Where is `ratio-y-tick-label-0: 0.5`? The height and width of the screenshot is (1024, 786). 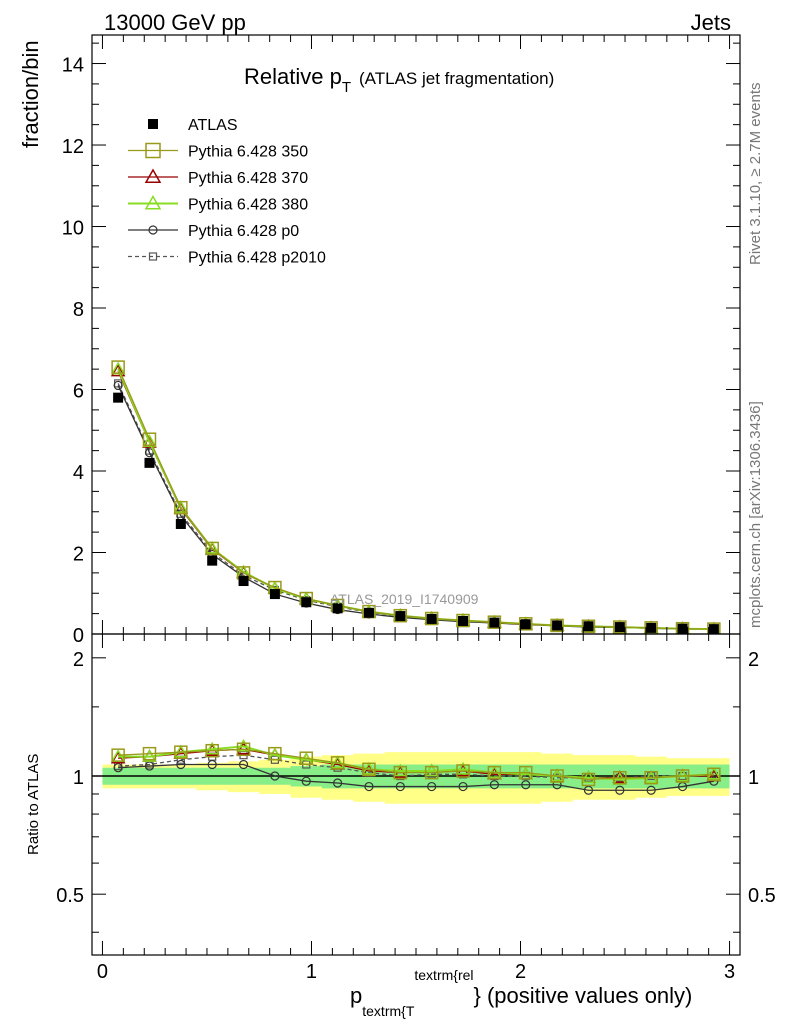 ratio-y-tick-label-0: 0.5 is located at coordinates (70, 896).